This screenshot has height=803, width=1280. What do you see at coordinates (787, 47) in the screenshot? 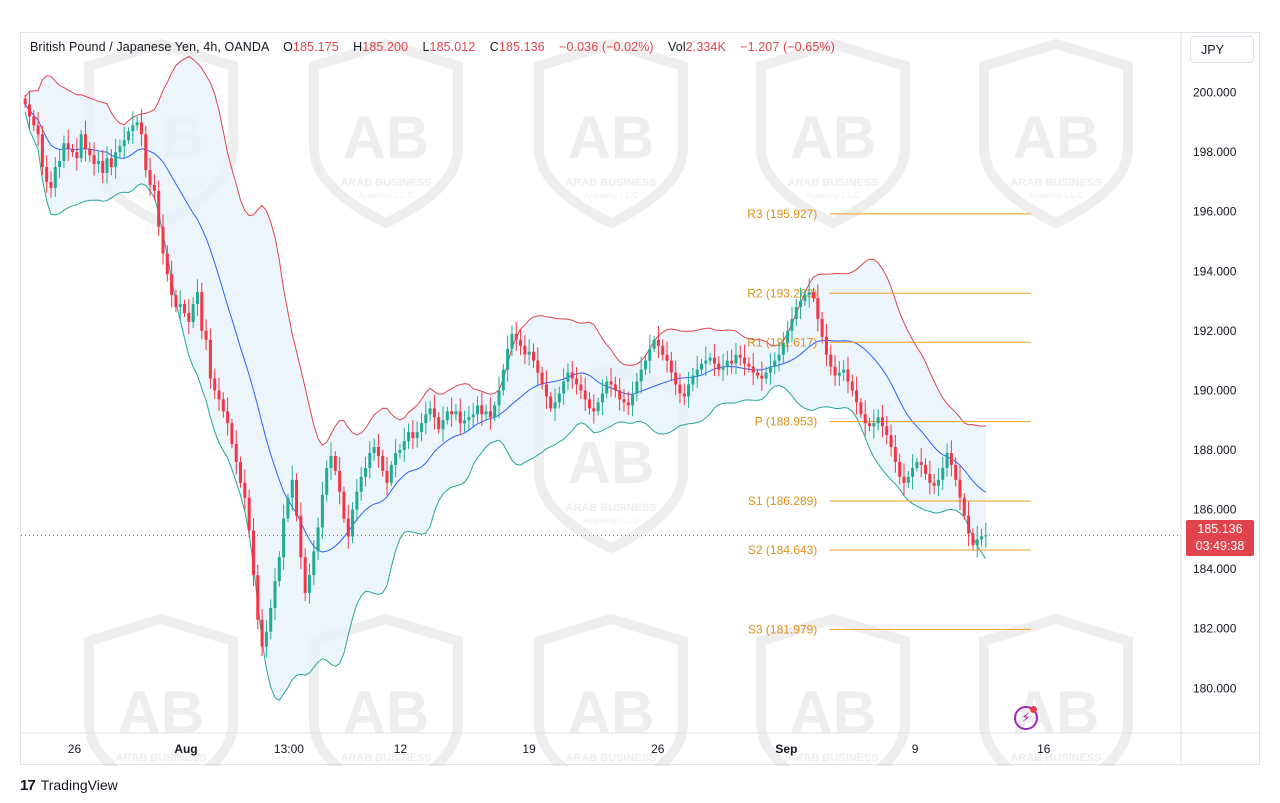
I see `volume-change-value: −1.207 (−0.65%)` at bounding box center [787, 47].